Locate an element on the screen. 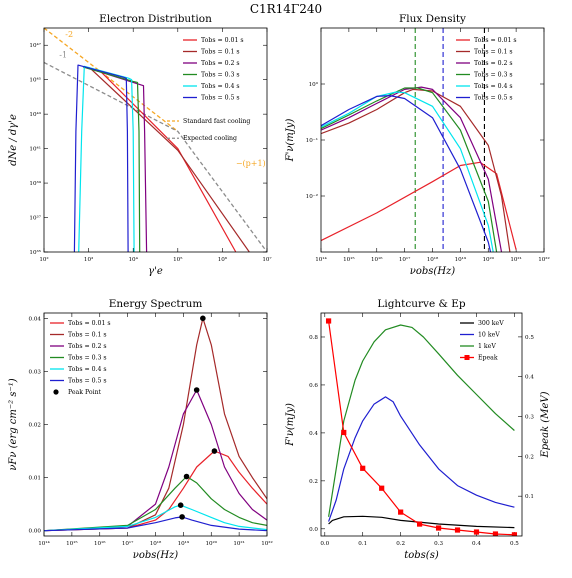 This screenshot has height=578, width=572. y-tick-label: 0.0 is located at coordinates (313, 530).